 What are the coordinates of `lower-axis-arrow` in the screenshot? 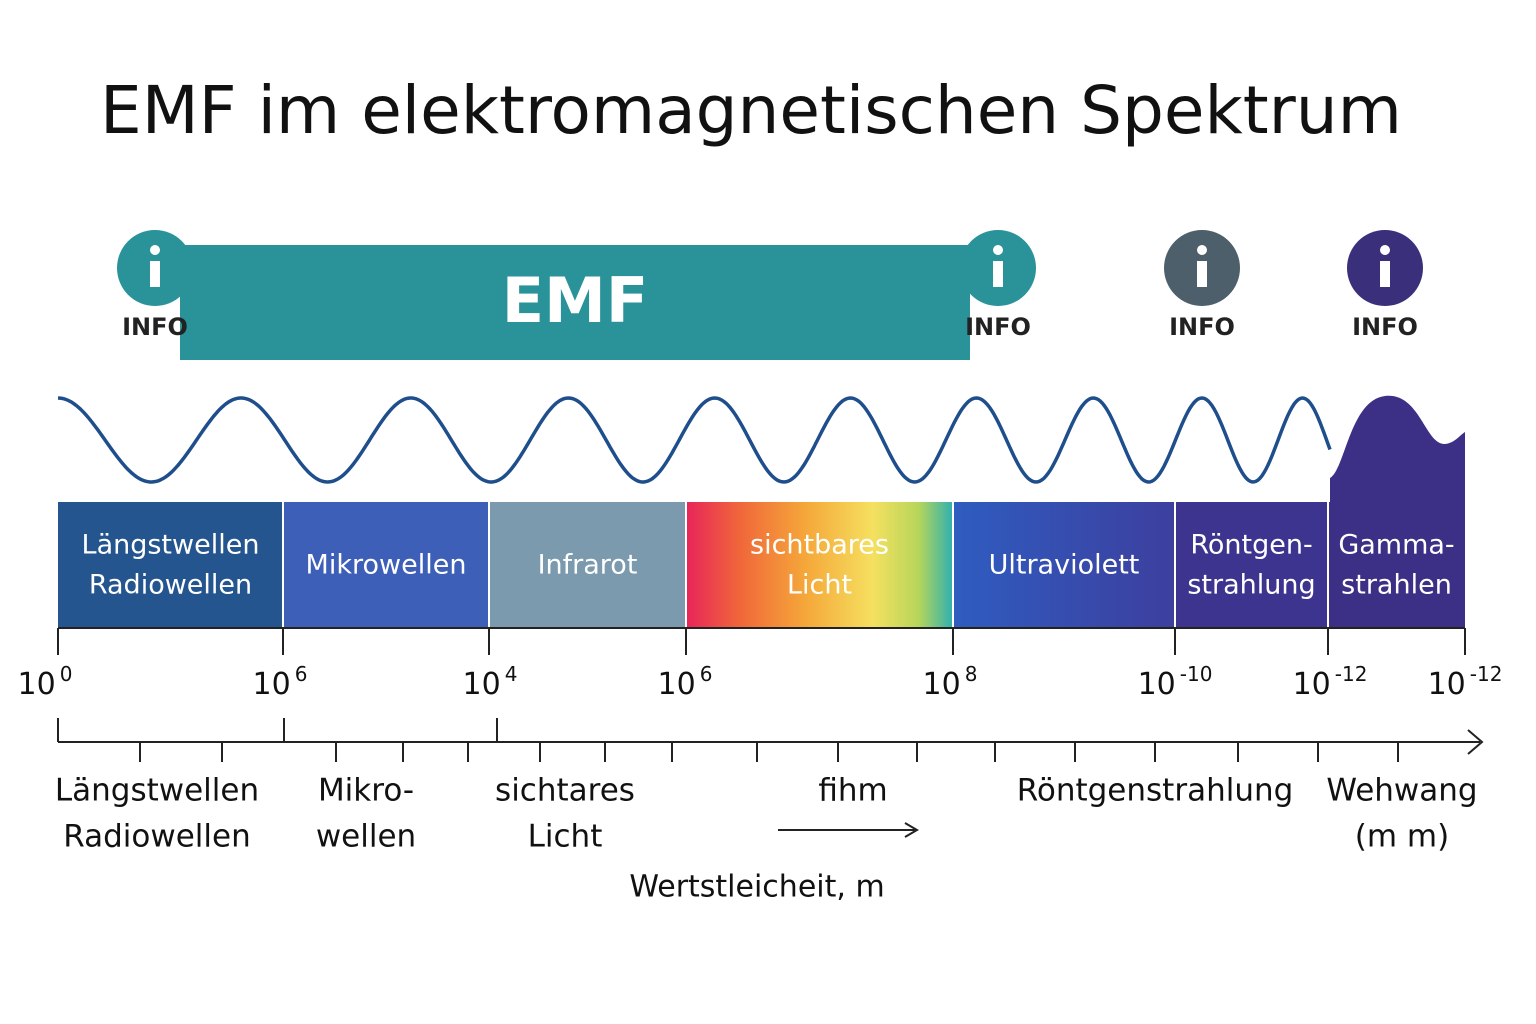 It's located at (1475, 742).